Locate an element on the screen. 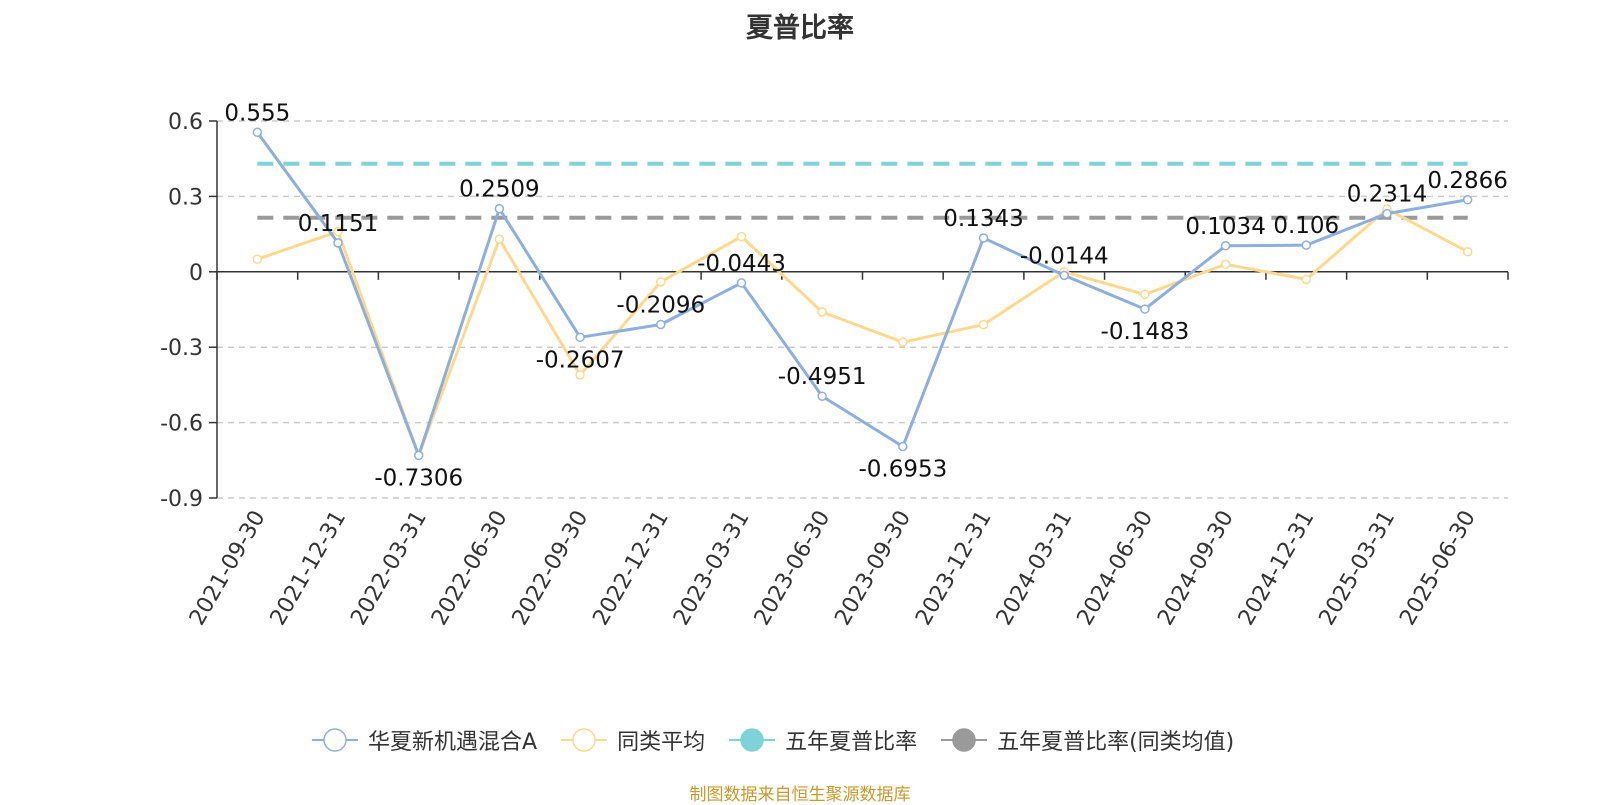 This screenshot has width=1600, height=805. legend-item: 华夏新机遇混合A is located at coordinates (423, 740).